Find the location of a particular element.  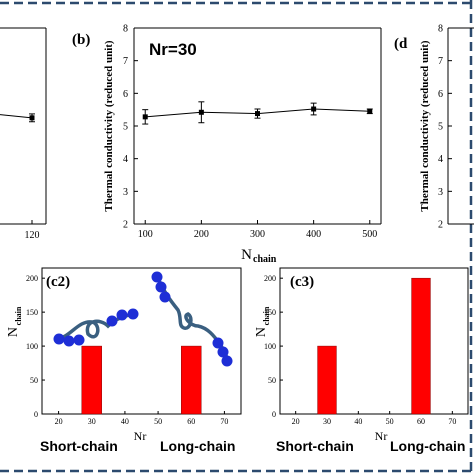

panel-c3-y-tick-label: 150 is located at coordinates (270, 312).